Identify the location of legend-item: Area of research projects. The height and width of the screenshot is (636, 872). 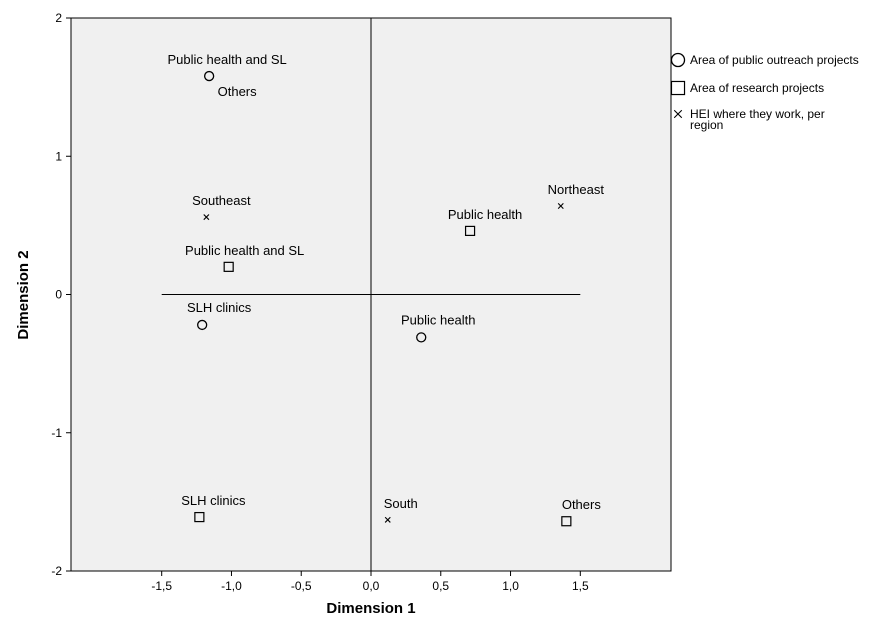
(747, 88).